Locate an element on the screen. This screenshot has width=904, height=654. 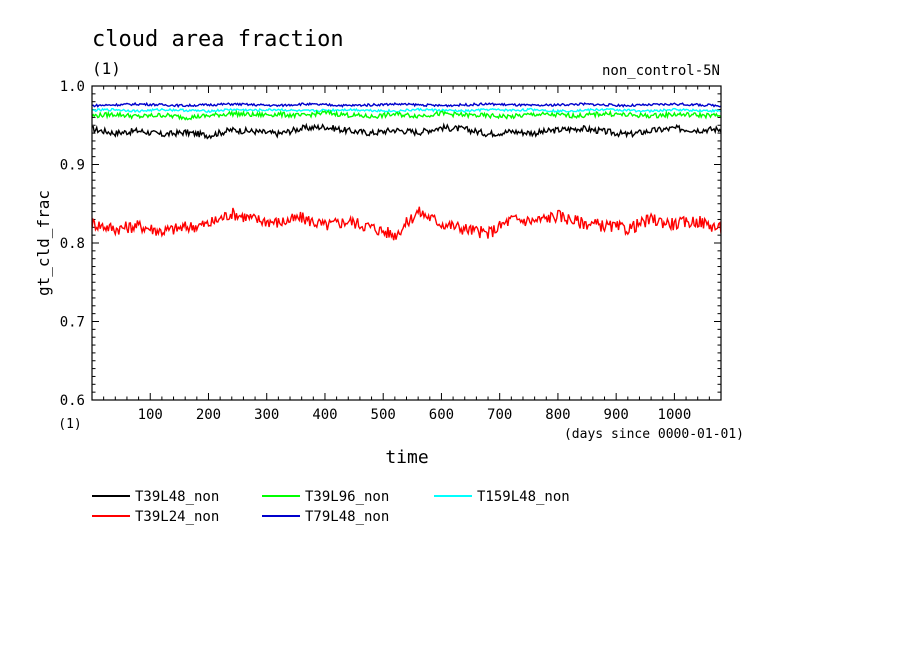
series-line-T39L48_non is located at coordinates (406, 131).